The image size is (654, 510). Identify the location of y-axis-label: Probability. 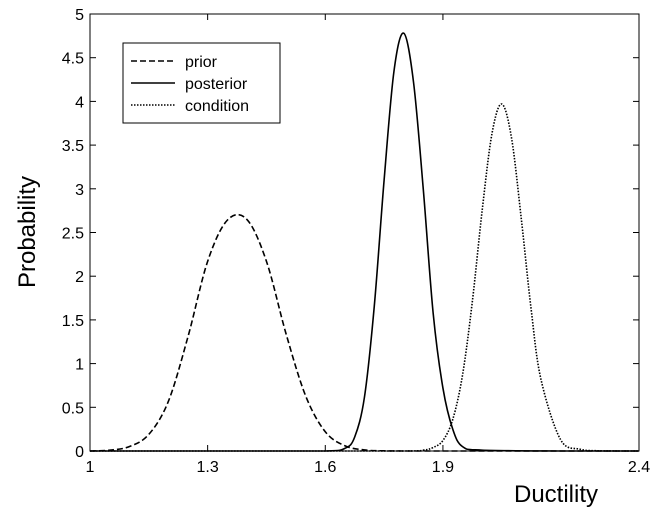
(27, 232).